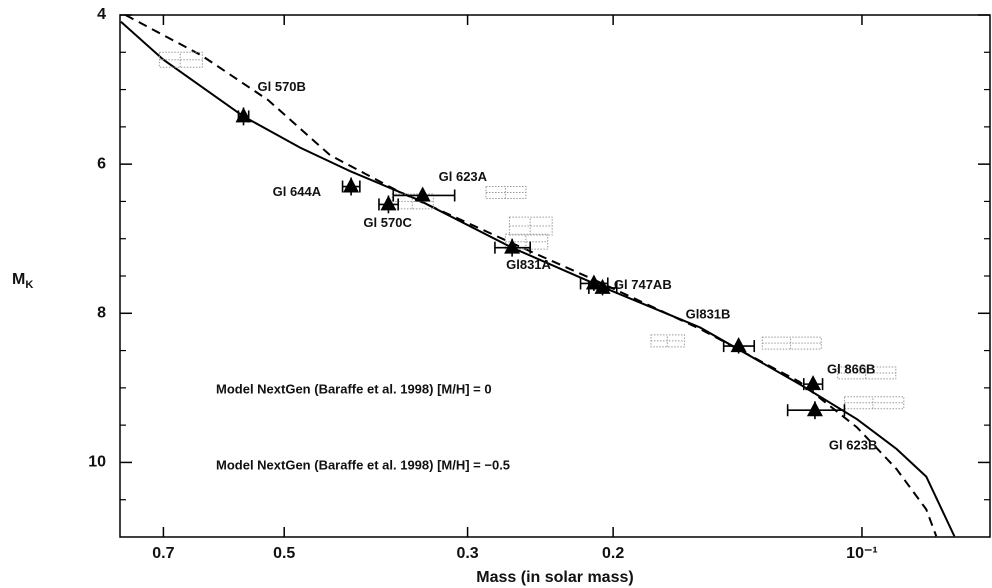 This screenshot has width=992, height=588. Describe the element at coordinates (282, 86) in the screenshot. I see `point-label: Gl 570B` at that location.